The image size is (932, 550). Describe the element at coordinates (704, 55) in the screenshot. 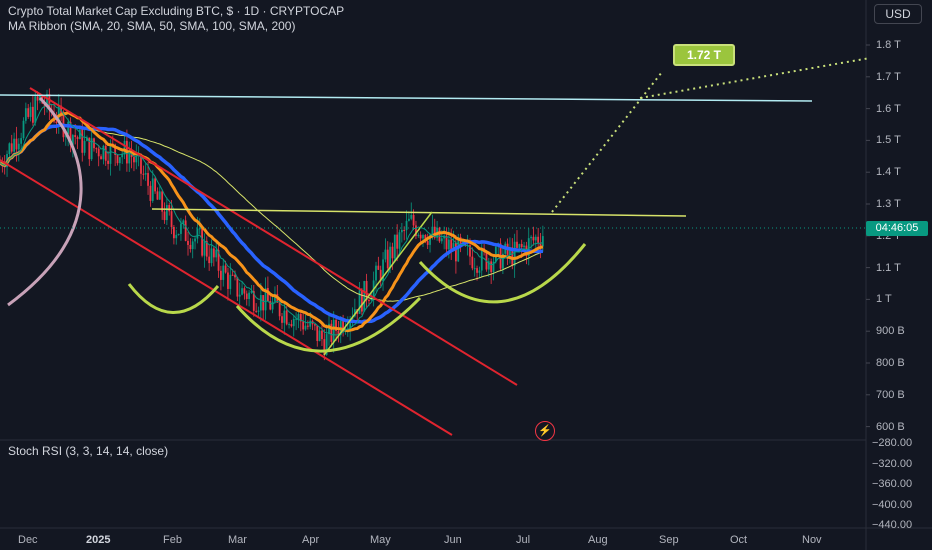

I see `target-badge: 1.72 T` at that location.